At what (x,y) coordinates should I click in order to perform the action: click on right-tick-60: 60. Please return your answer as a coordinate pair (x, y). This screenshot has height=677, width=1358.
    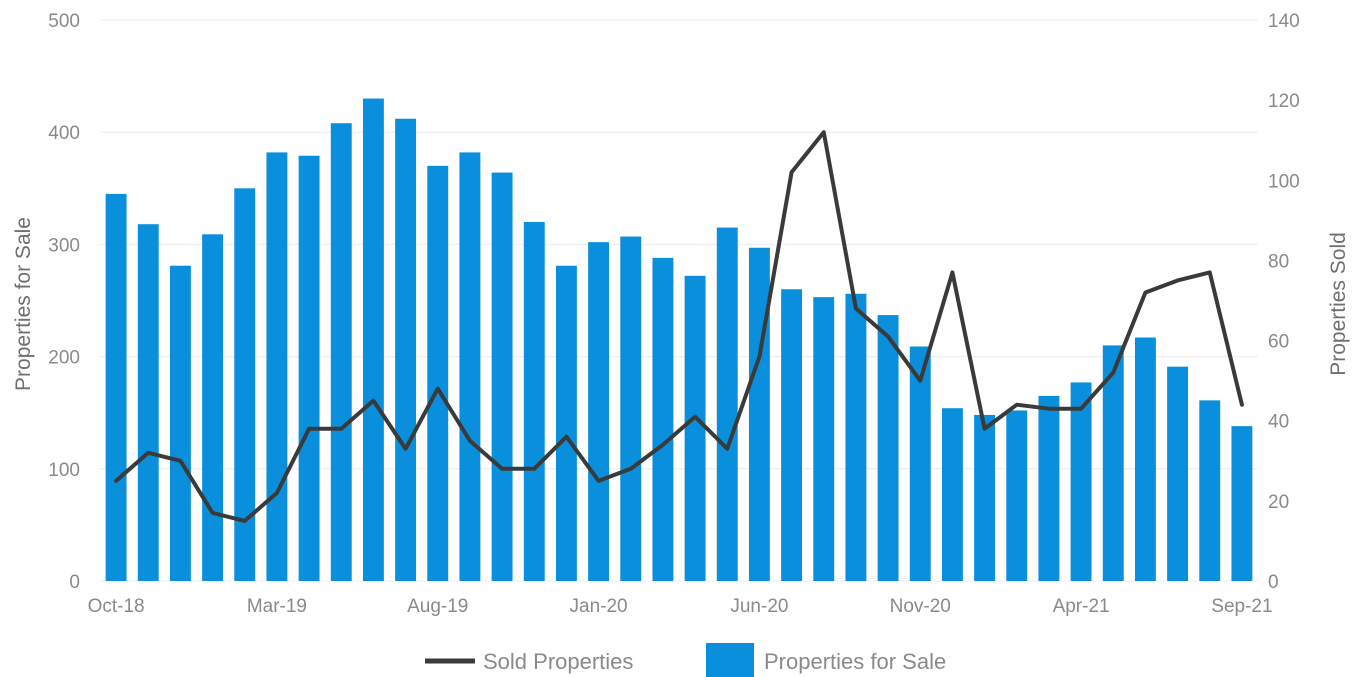
    Looking at the image, I should click on (1278, 342).